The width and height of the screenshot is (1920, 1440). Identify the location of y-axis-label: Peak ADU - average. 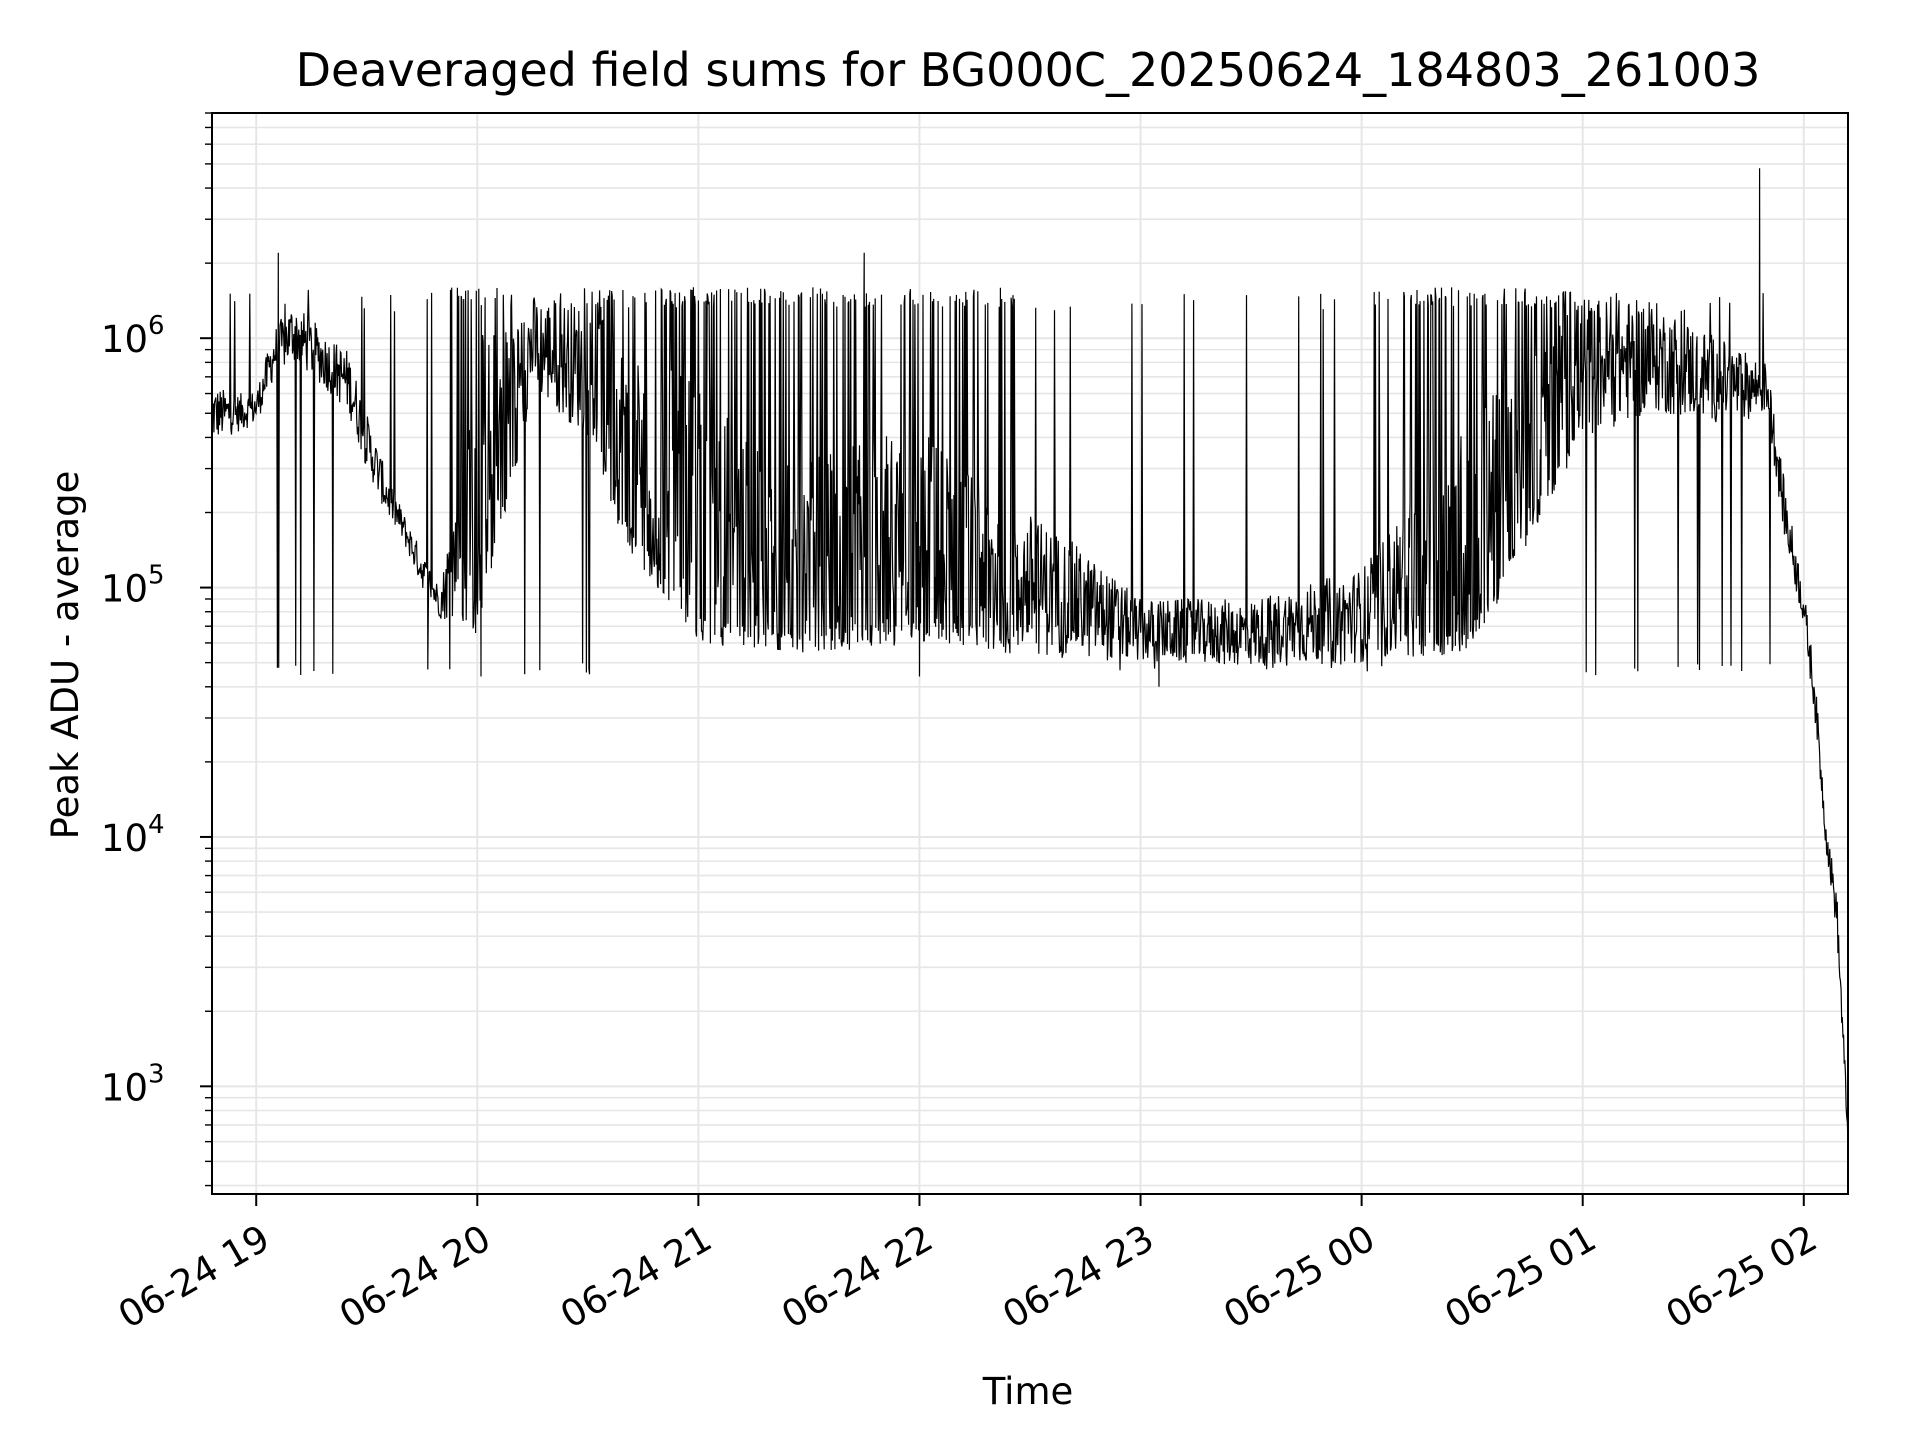
(65, 655).